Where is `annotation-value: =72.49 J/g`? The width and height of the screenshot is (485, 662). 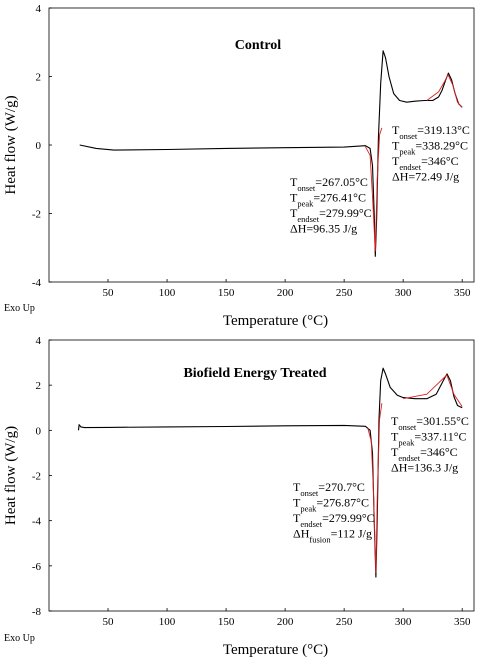
annotation-value: =72.49 J/g is located at coordinates (433, 177).